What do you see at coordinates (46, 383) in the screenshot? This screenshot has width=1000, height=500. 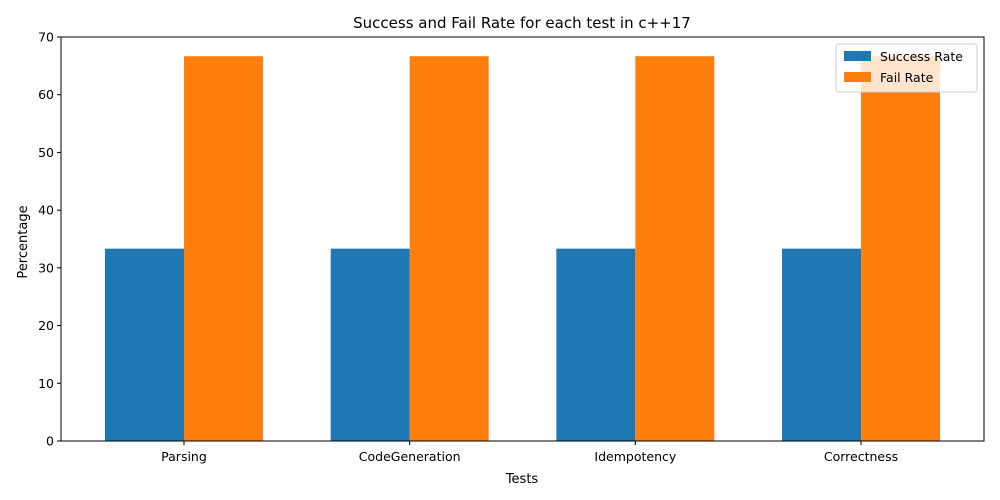 I see `y-tick-label: 10` at bounding box center [46, 383].